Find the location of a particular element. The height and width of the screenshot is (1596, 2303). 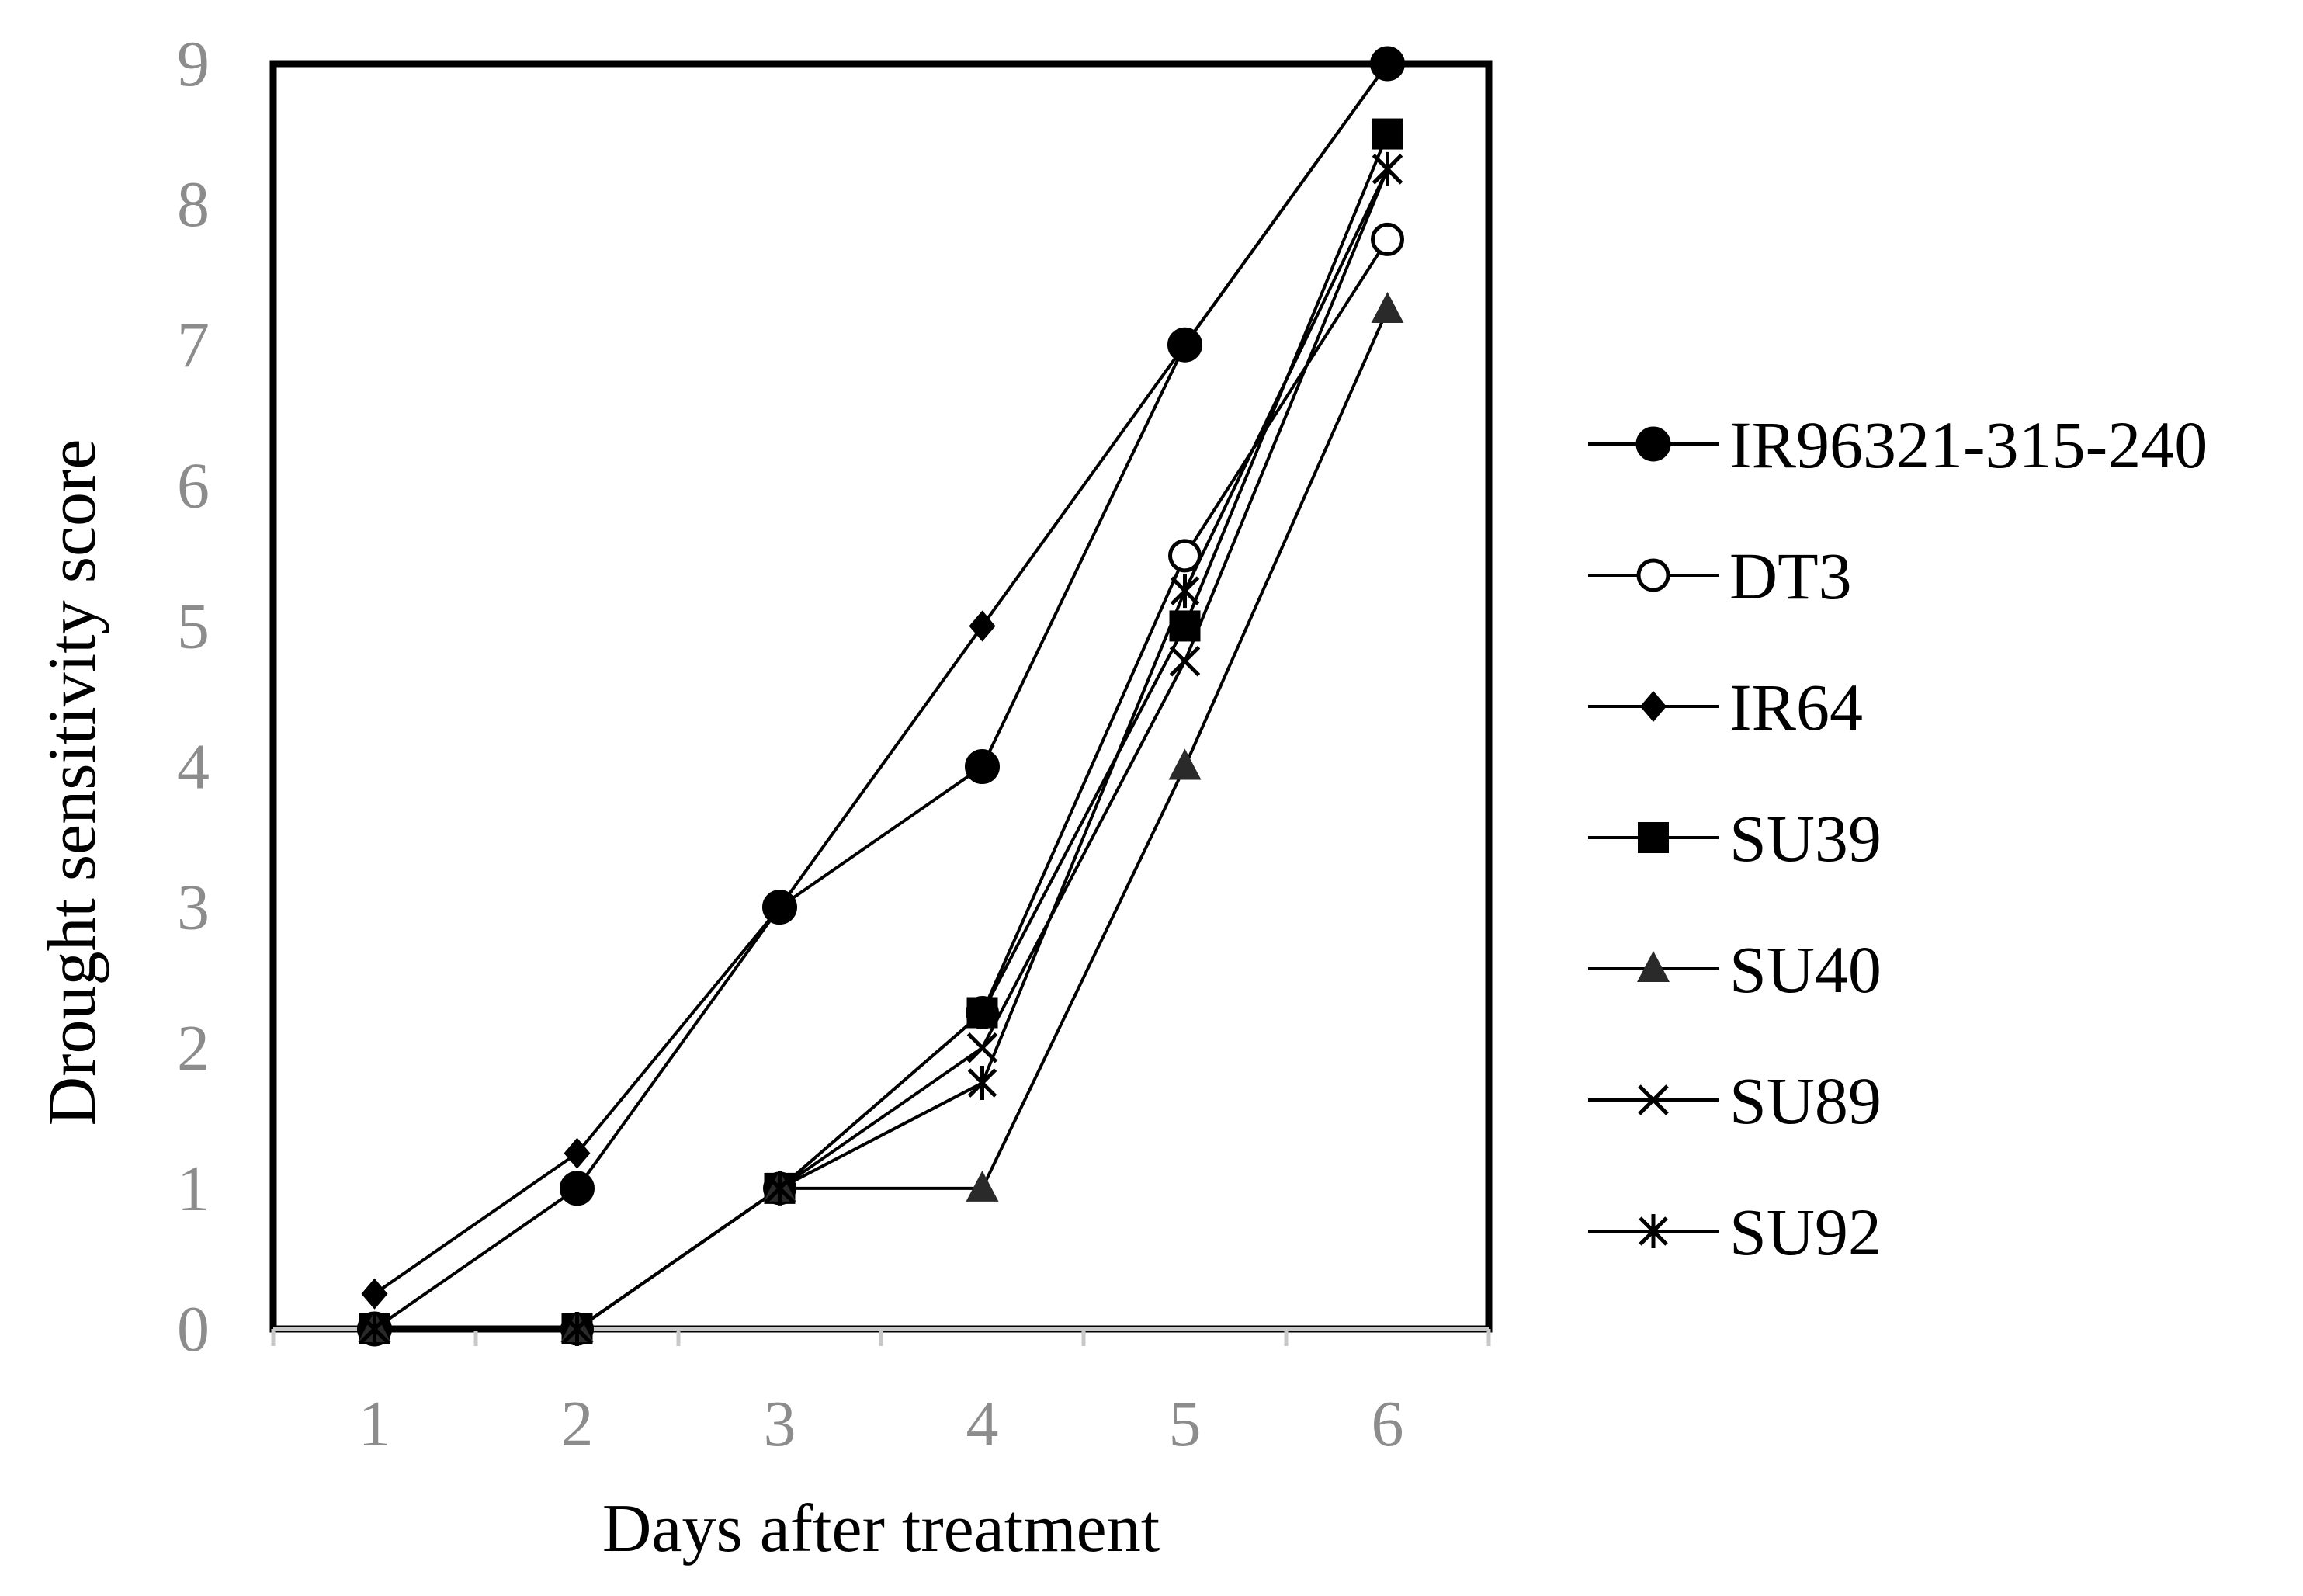

legend-label: SU92 is located at coordinates (1805, 1232).